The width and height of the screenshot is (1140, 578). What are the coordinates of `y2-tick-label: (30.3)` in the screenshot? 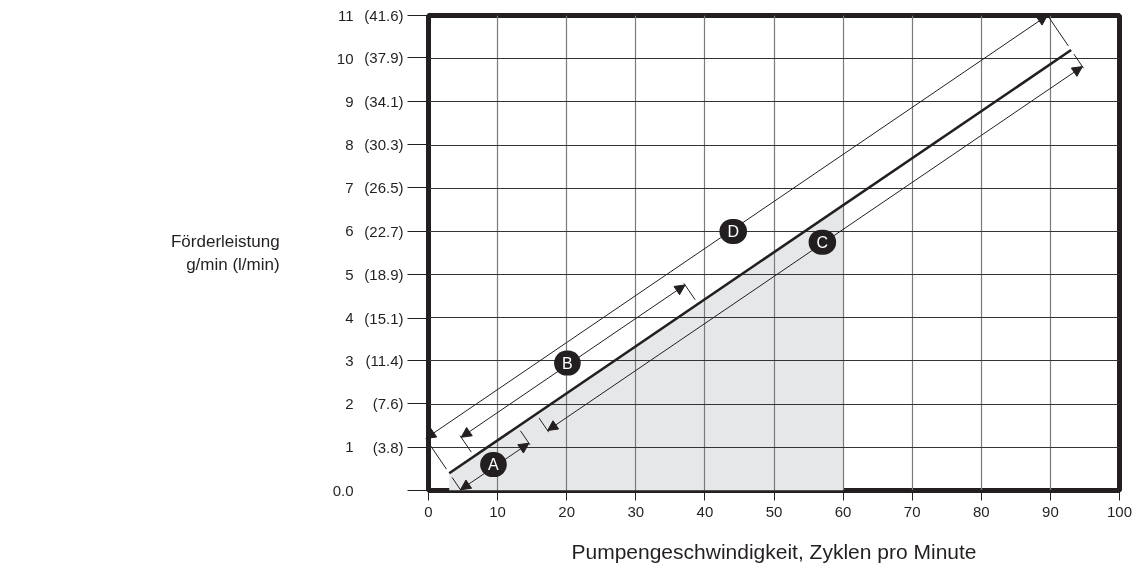 It's located at (384, 145).